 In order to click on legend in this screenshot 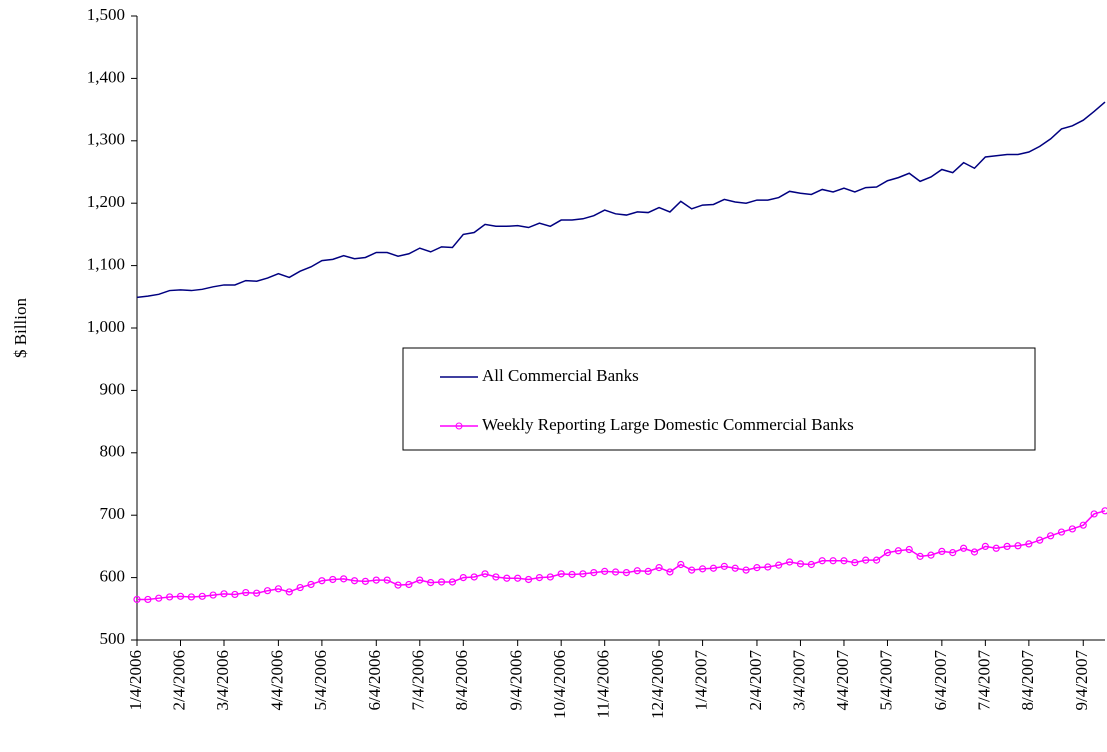, I will do `click(719, 399)`.